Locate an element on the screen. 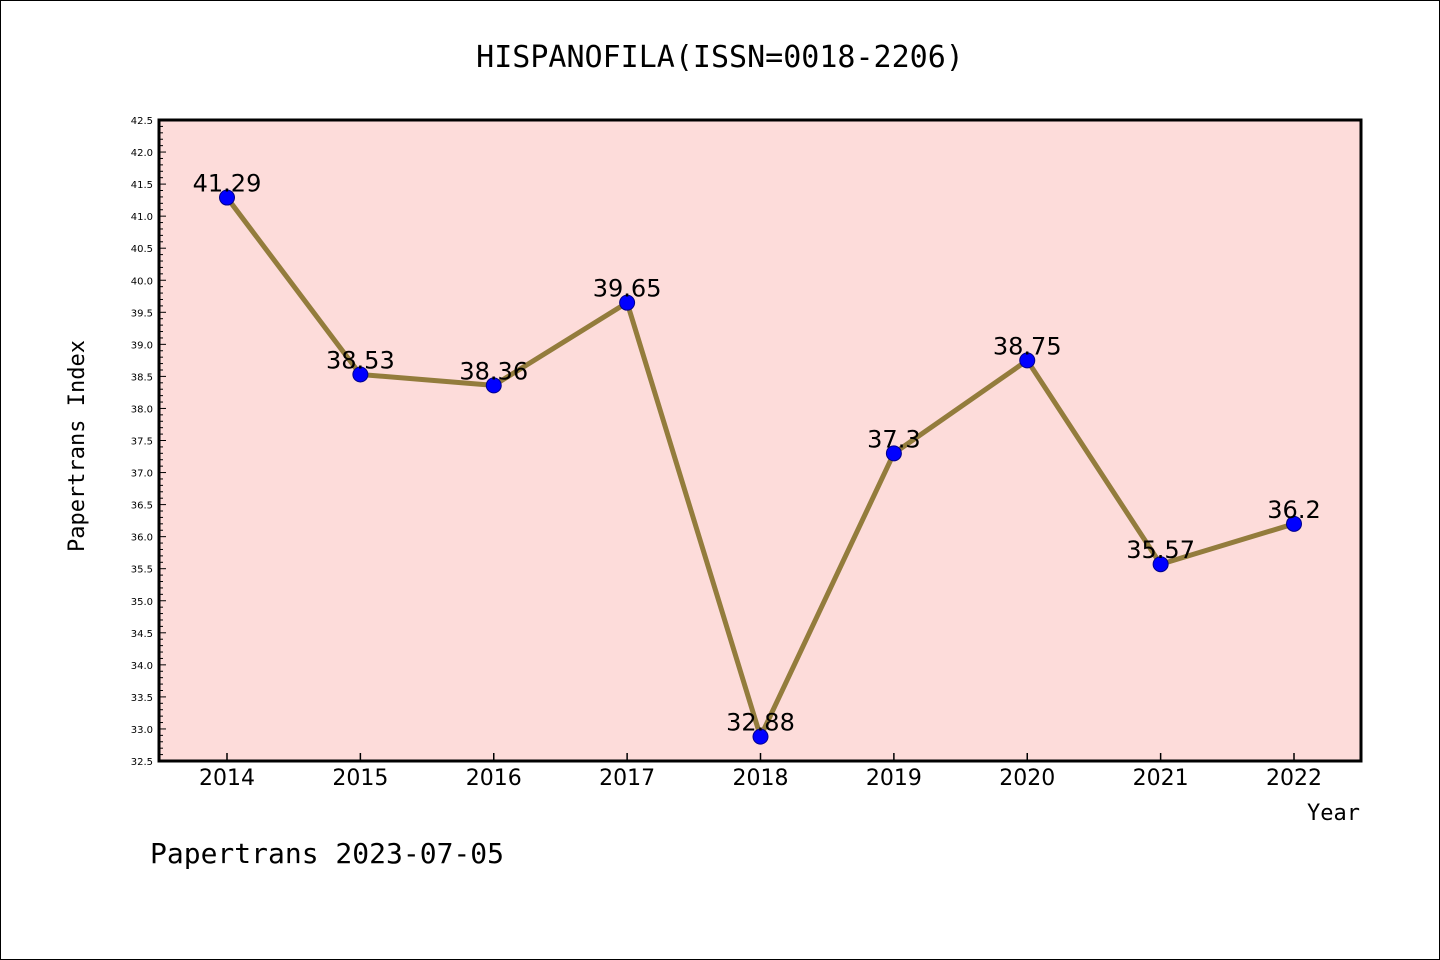 Image resolution: width=1440 pixels, height=960 pixels. y-tick-label: 39.0 is located at coordinates (142, 345).